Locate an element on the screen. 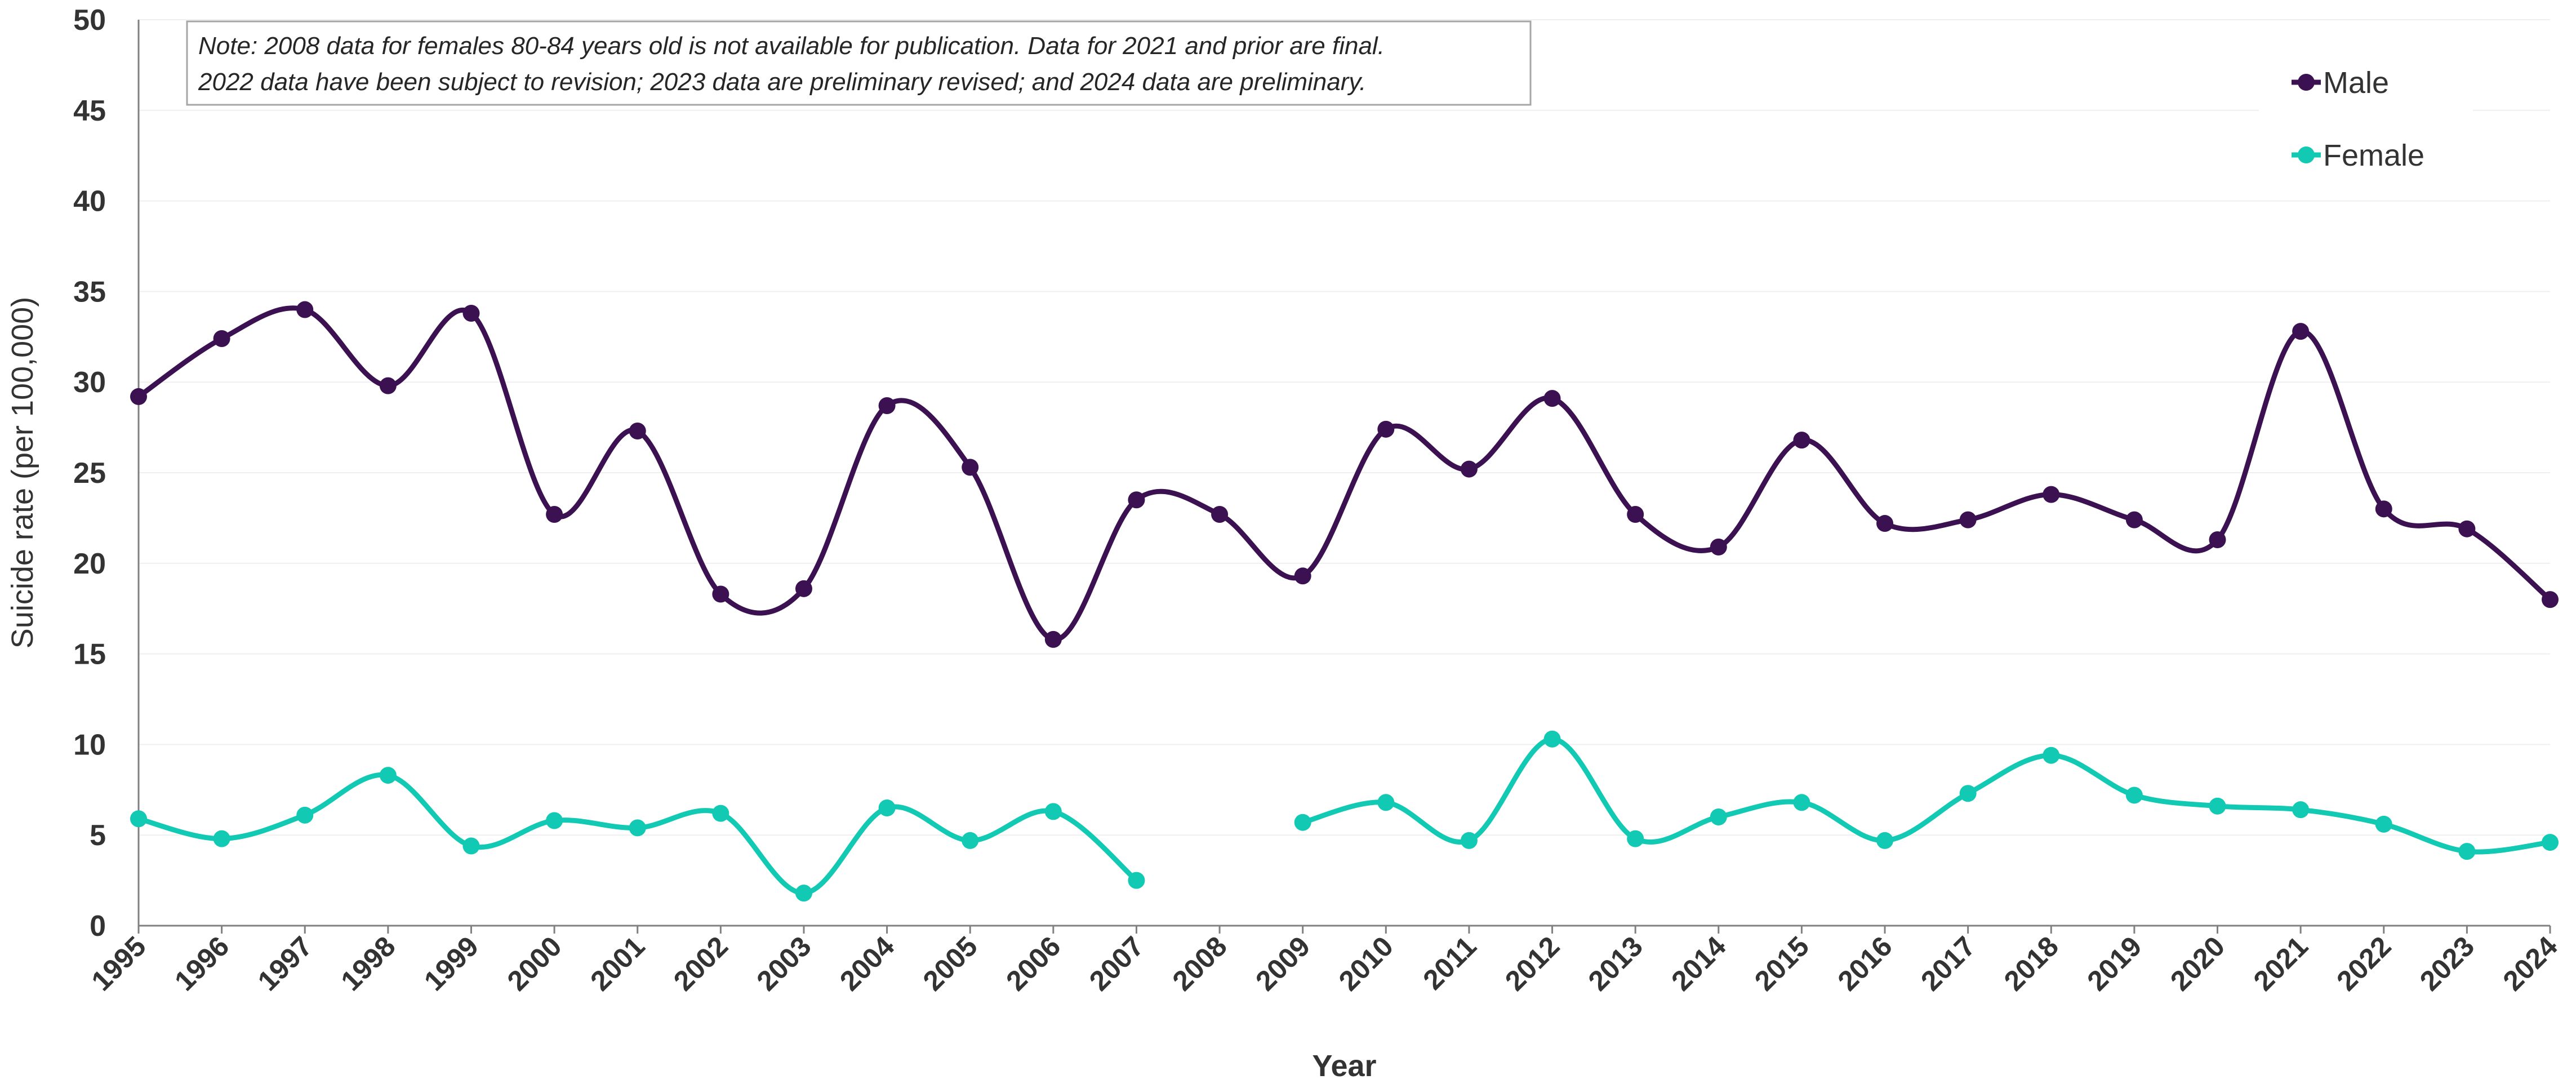 Image resolution: width=2576 pixels, height=1084 pixels. y-tick-label: 35 is located at coordinates (89, 292).